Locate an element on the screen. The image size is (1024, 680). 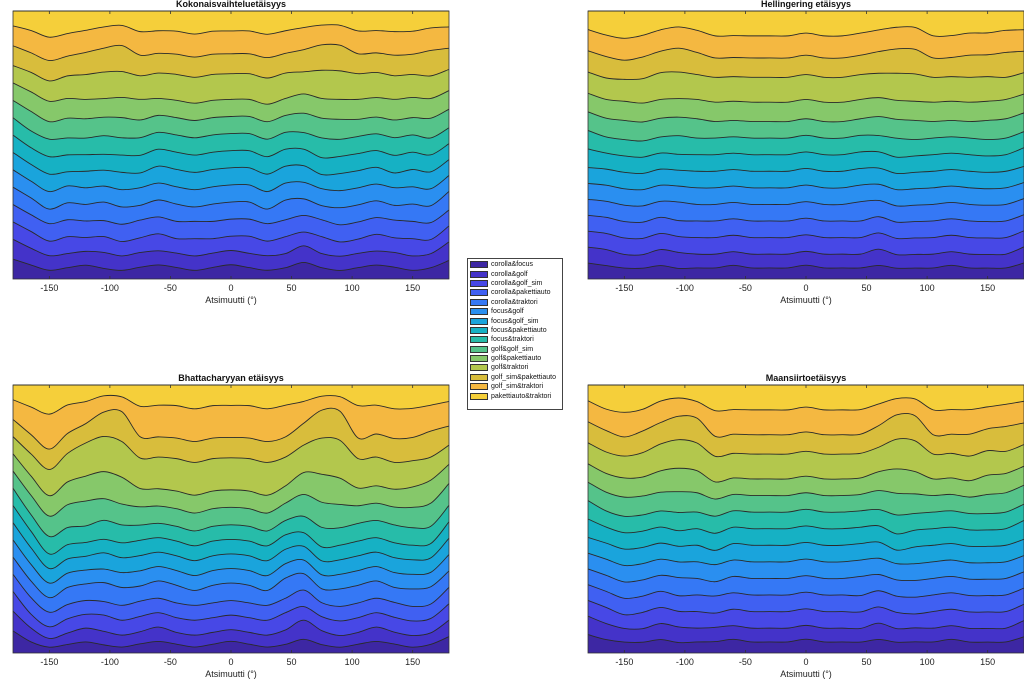
legend-entry: golf&pakettiauto is located at coordinates (515, 358).